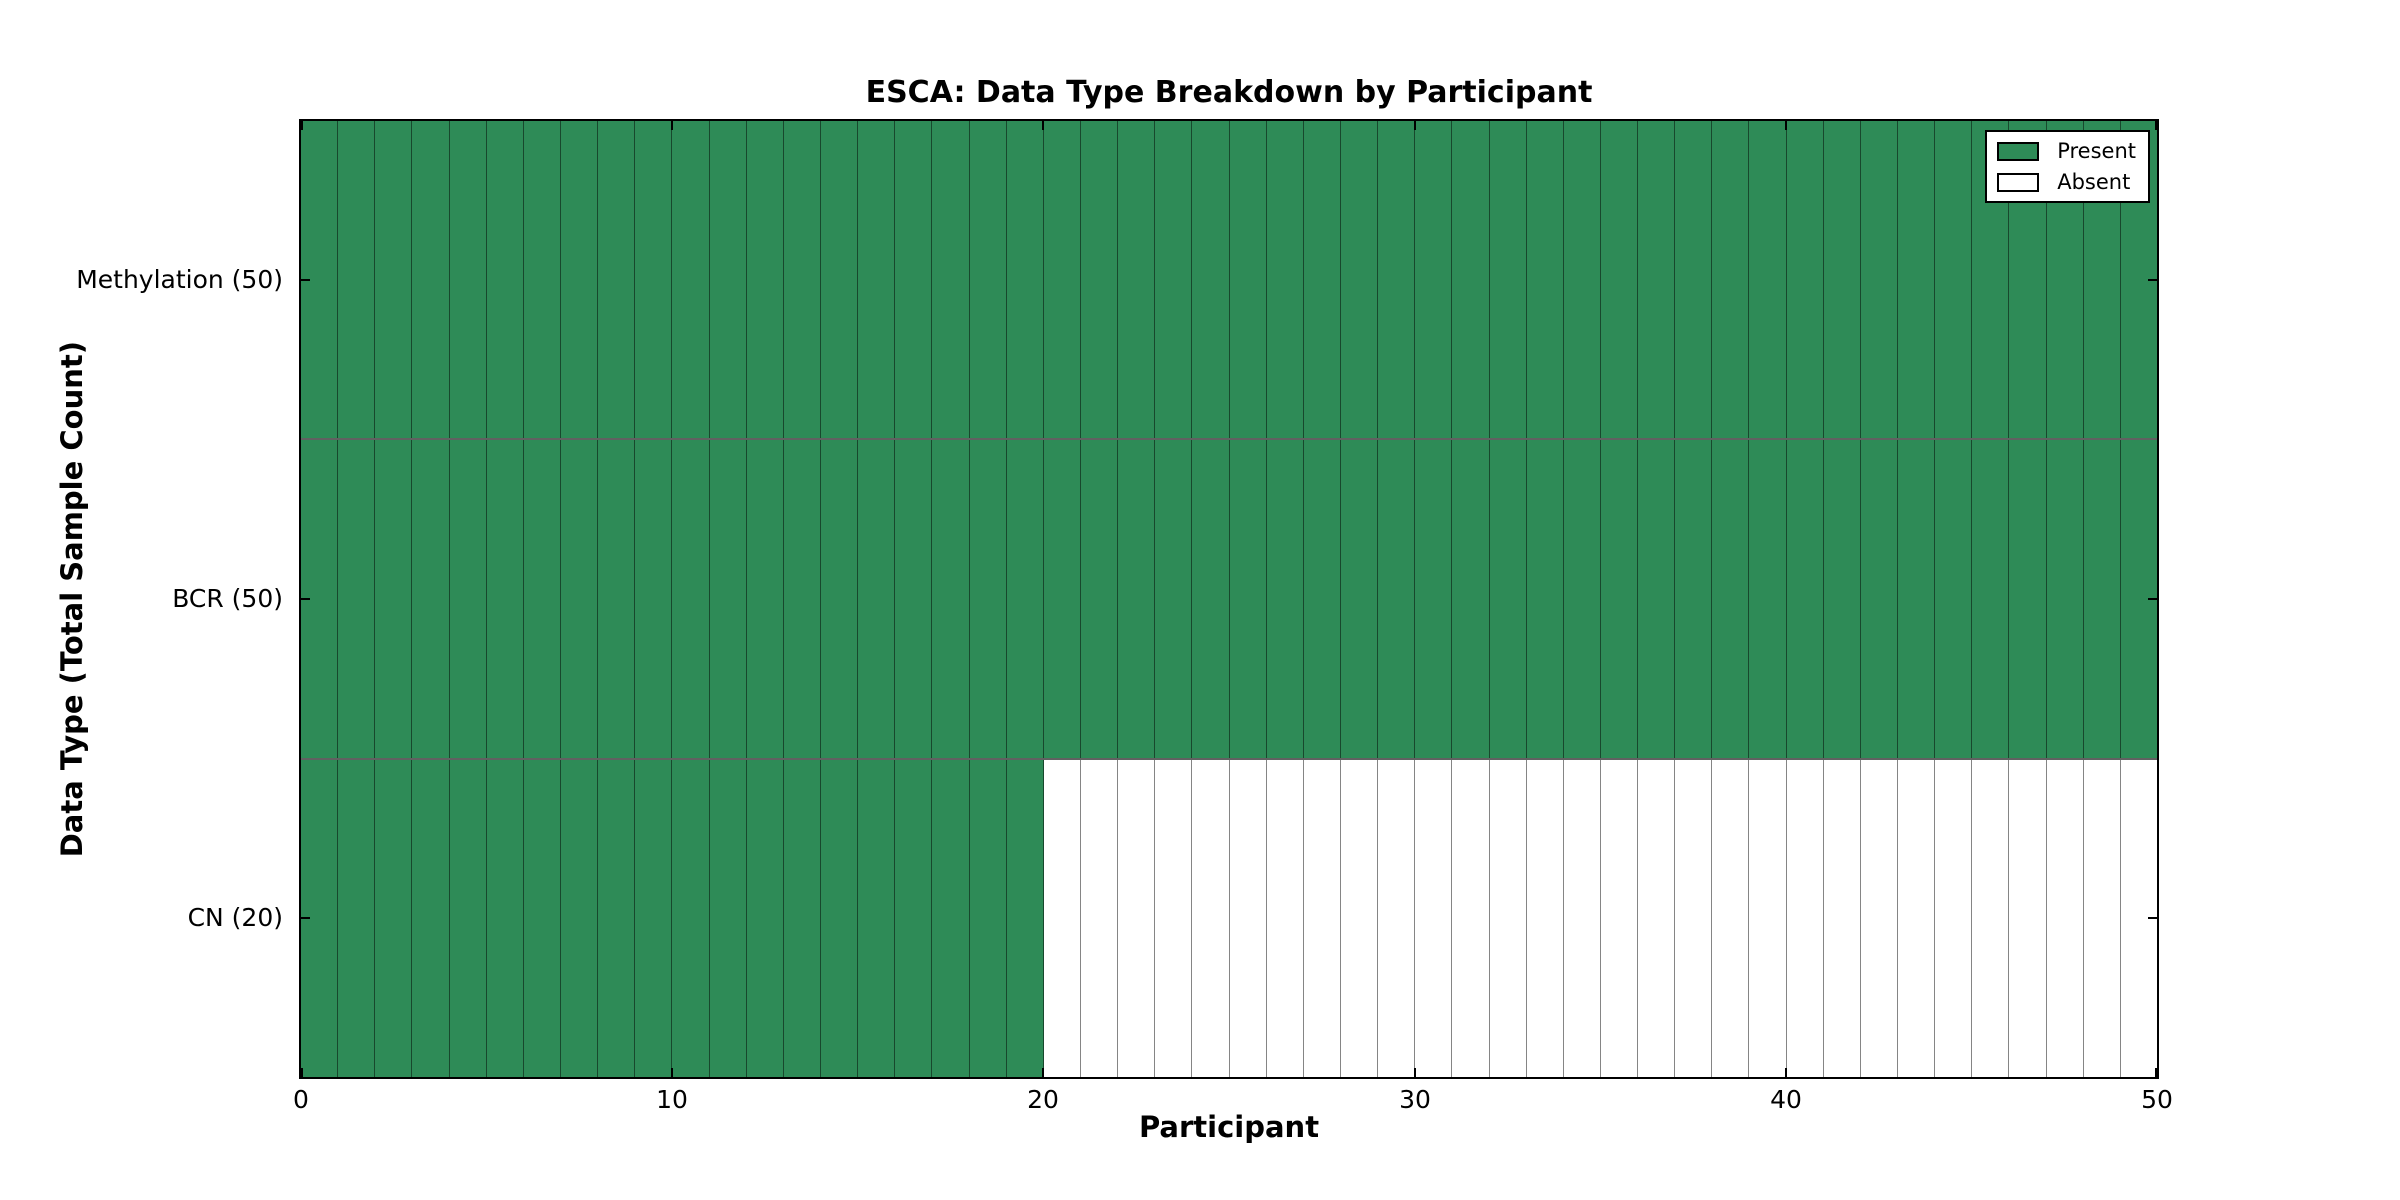 Image resolution: width=2400 pixels, height=1200 pixels. Describe the element at coordinates (235, 917) in the screenshot. I see `y-tick-label: CN (20)` at that location.